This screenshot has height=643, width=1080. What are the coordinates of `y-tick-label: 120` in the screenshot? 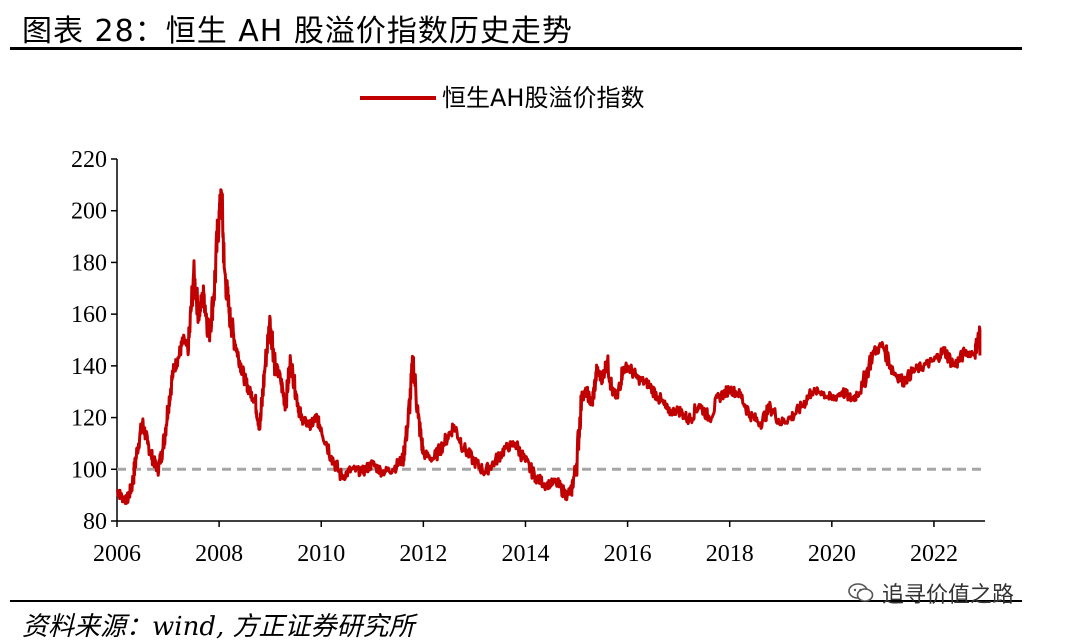 It's located at (89, 419).